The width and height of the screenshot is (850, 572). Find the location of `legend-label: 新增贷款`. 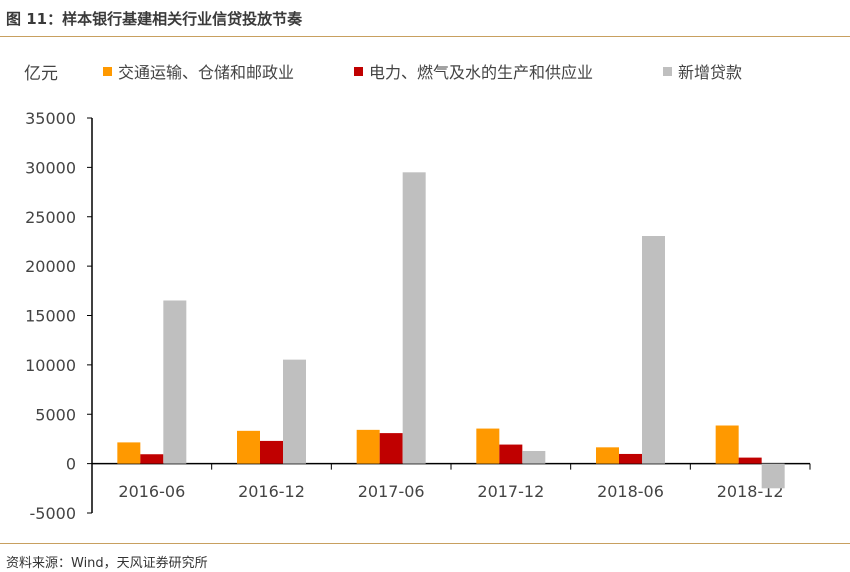

legend-label: 新增贷款 is located at coordinates (710, 72).